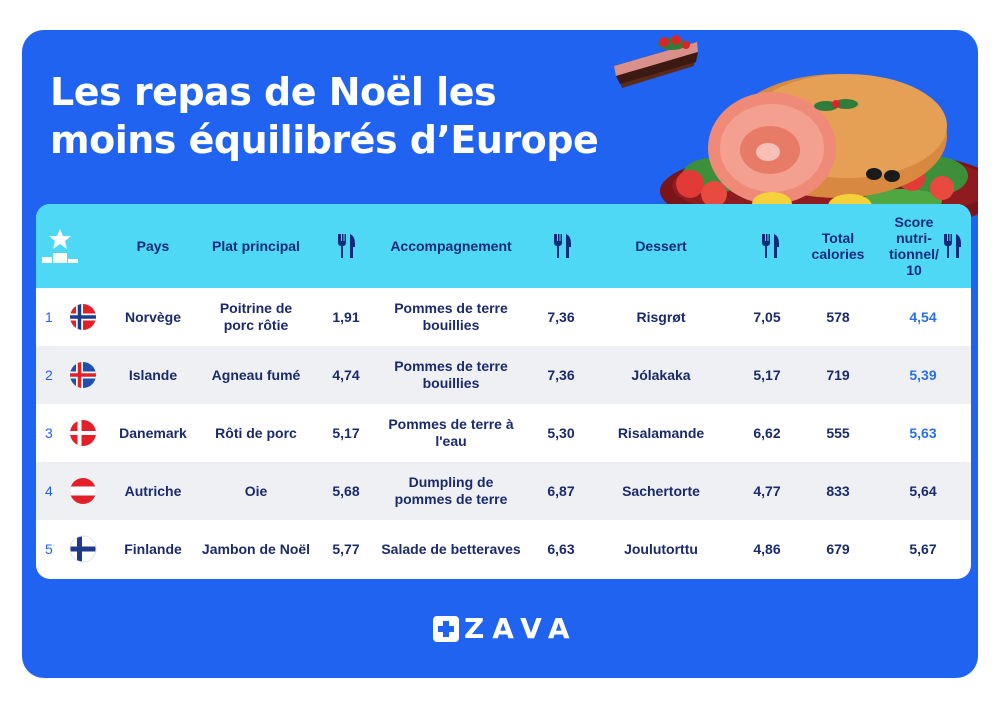  Describe the element at coordinates (49, 490) in the screenshot. I see `rank-cell: 4` at that location.